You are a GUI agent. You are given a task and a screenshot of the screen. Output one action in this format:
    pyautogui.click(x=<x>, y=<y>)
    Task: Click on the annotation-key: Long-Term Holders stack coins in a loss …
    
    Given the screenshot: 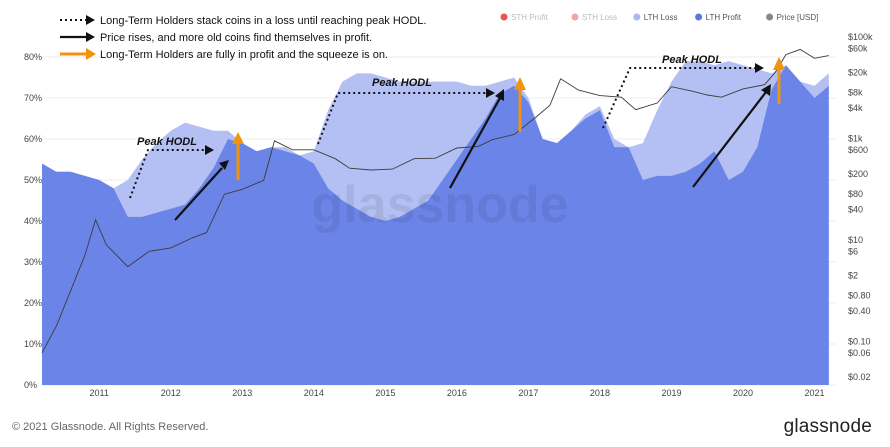 What is the action you would take?
    pyautogui.click(x=243, y=38)
    